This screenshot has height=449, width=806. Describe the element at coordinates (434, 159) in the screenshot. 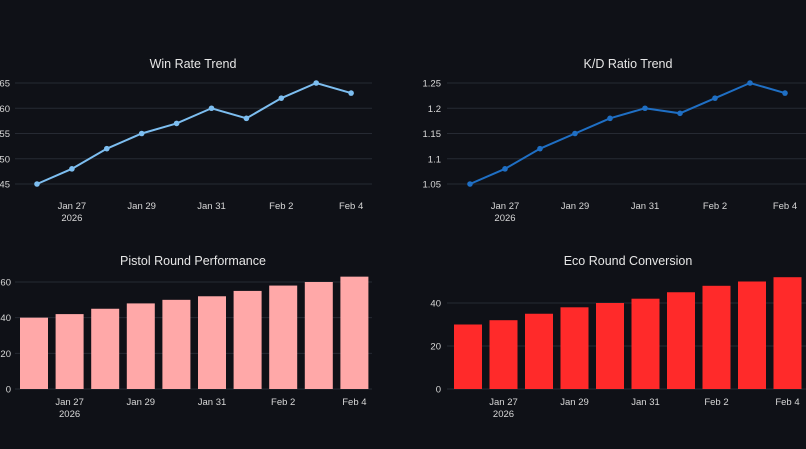

I see `y-tick-label: 1.1` at that location.